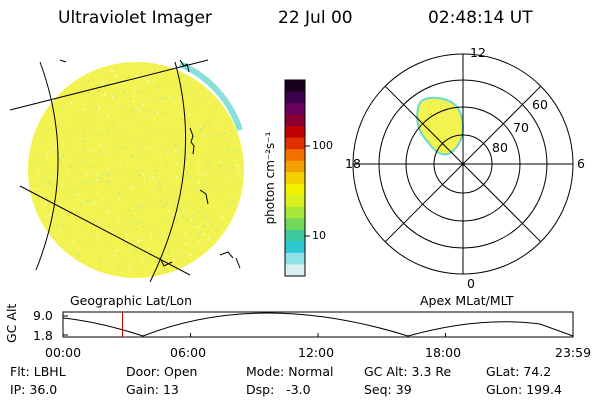 This screenshot has width=600, height=400. Describe the element at coordinates (131, 300) in the screenshot. I see `geographic-label: Geographic Lat/Lon` at that location.